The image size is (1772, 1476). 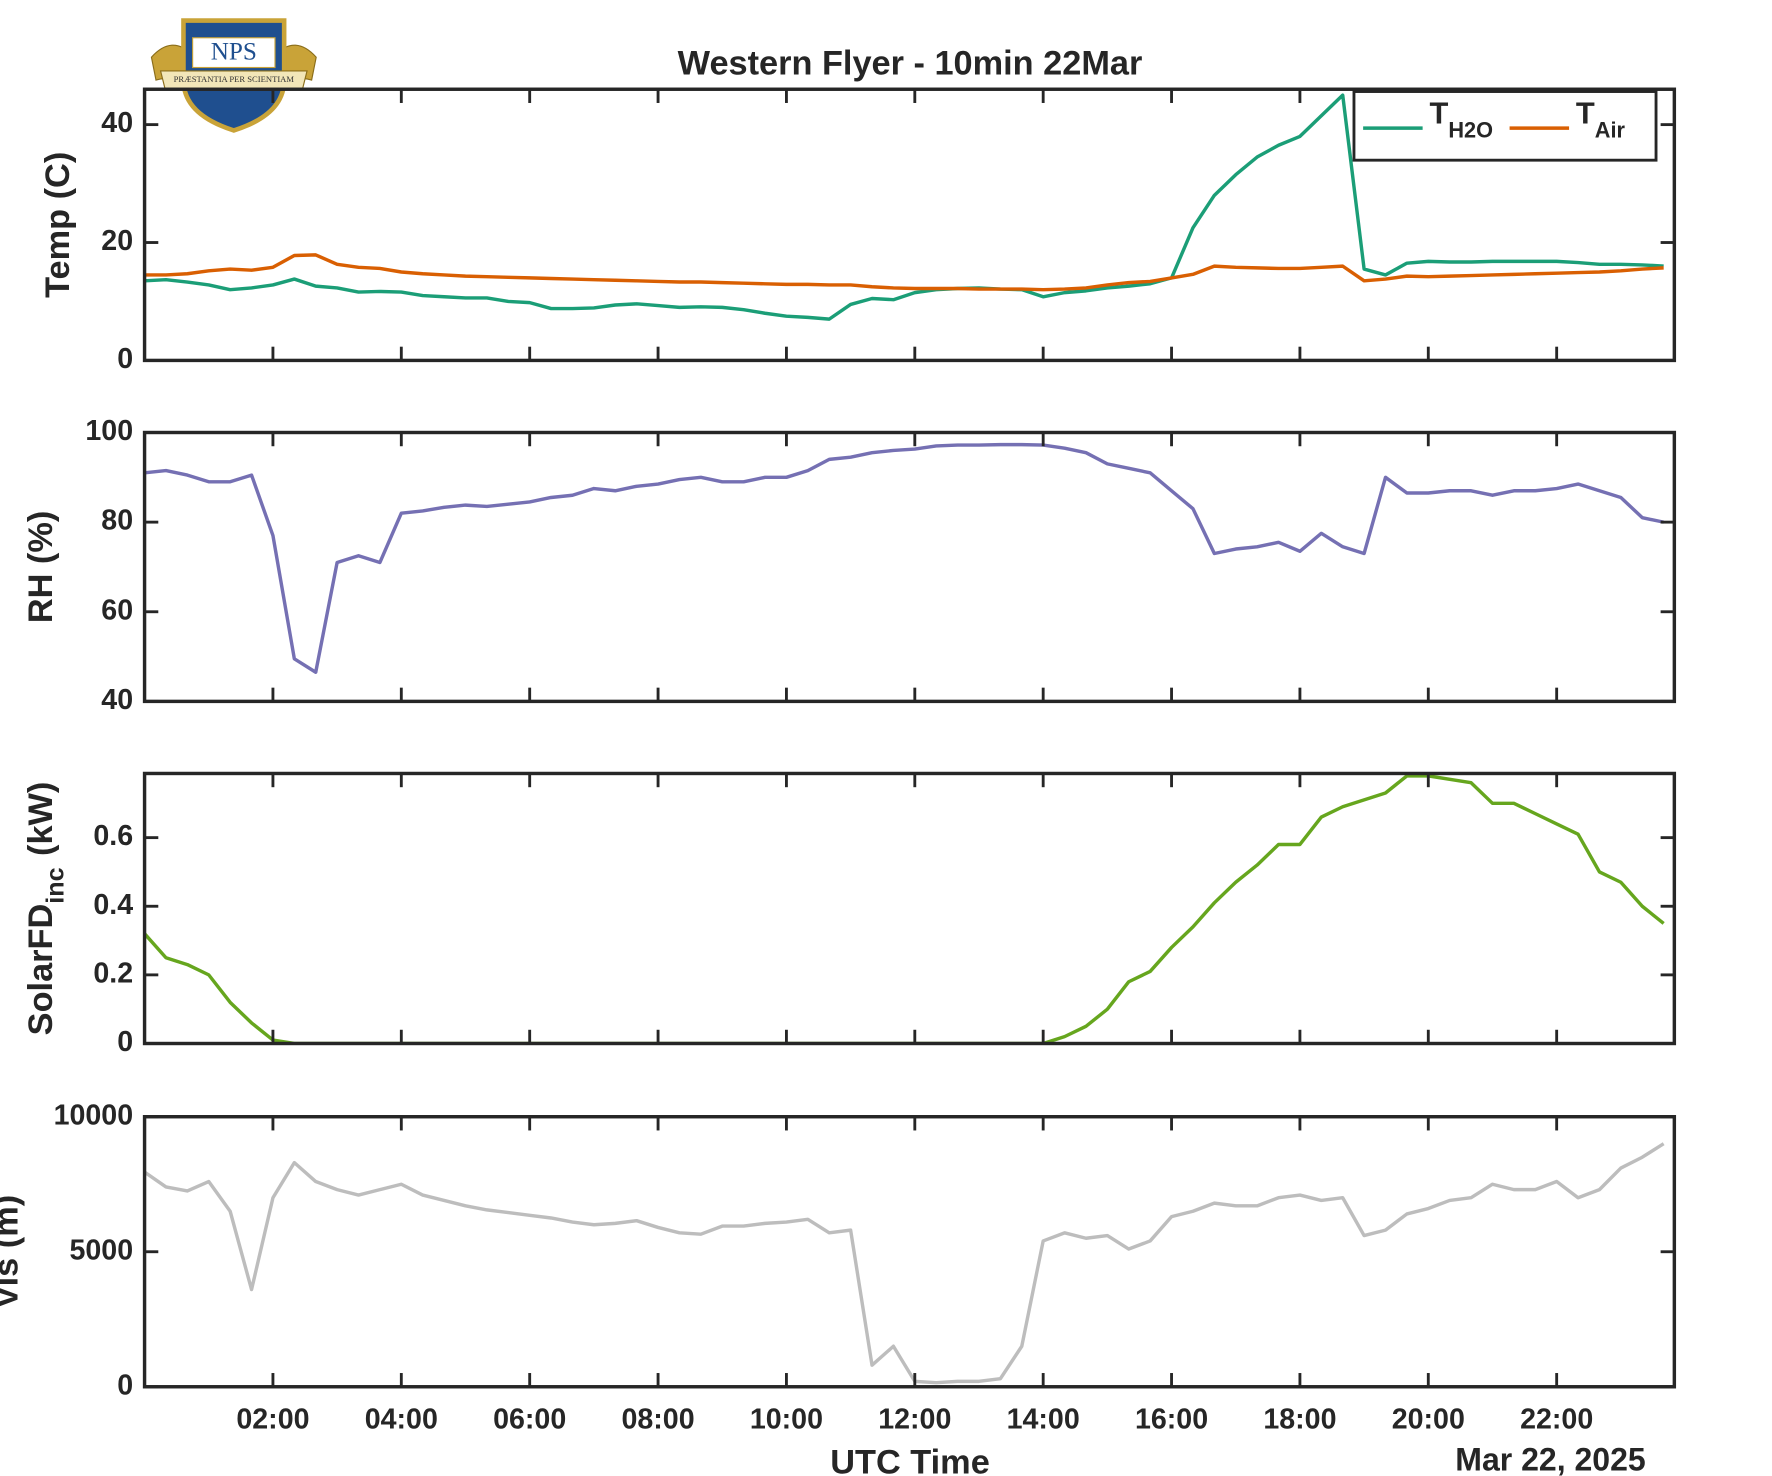 I want to click on legend-label: TAir, so click(x=1601, y=119).